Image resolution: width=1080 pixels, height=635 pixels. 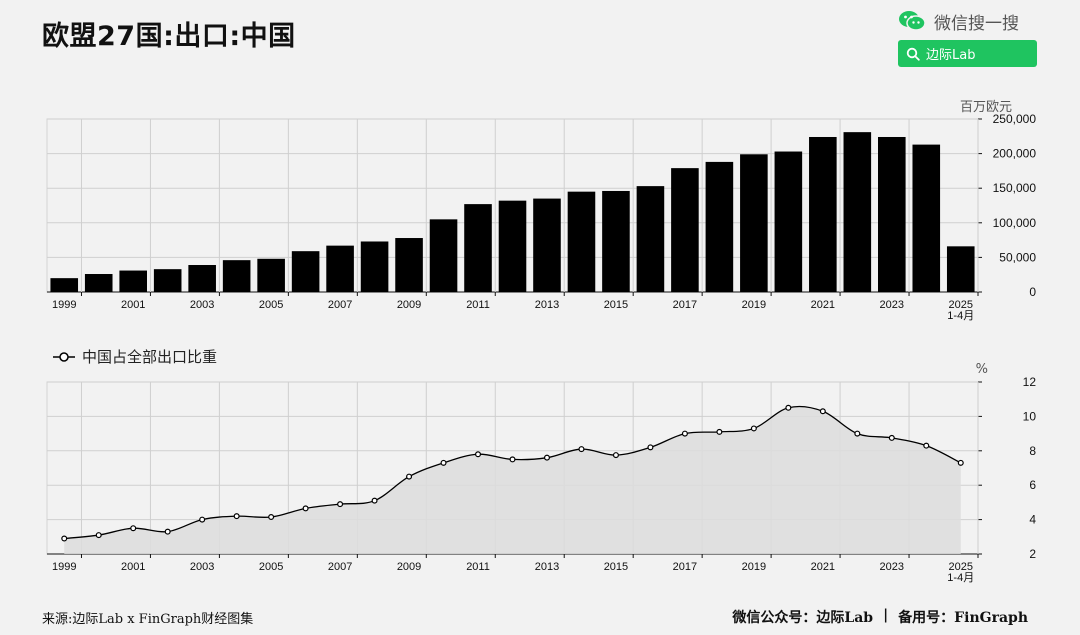 What do you see at coordinates (892, 567) in the screenshot?
I see `x-tick-label-line: 2023` at bounding box center [892, 567].